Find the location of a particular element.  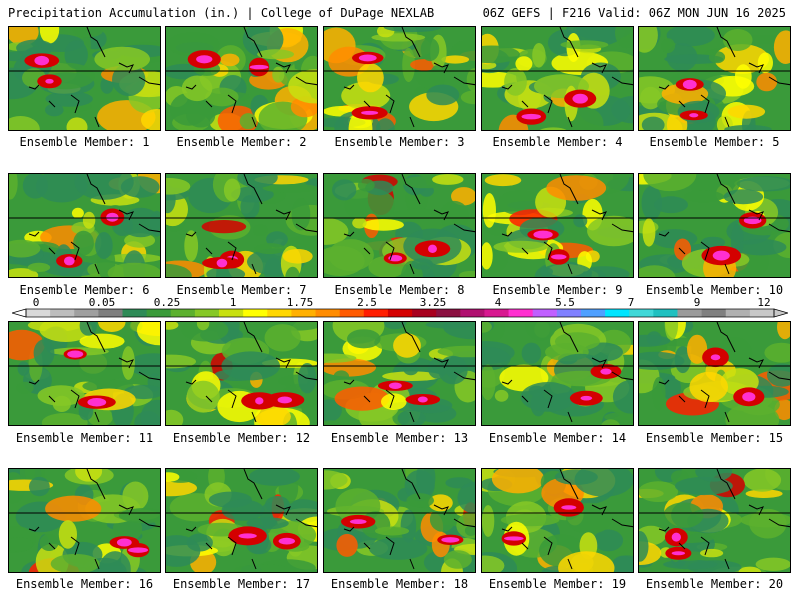

ensemble-member-label: Ensemble Member: 19 is located at coordinates (557, 584).